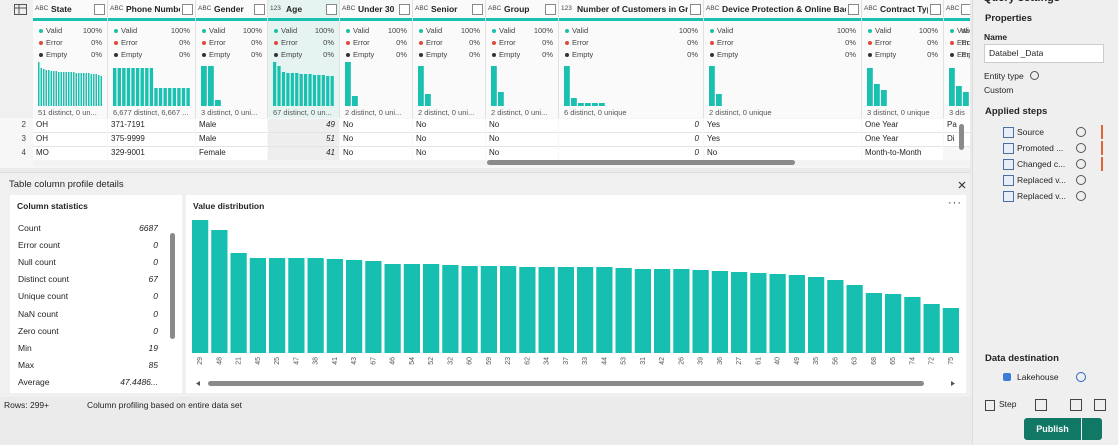  I want to click on publish-button: Publish, so click(1052, 429).